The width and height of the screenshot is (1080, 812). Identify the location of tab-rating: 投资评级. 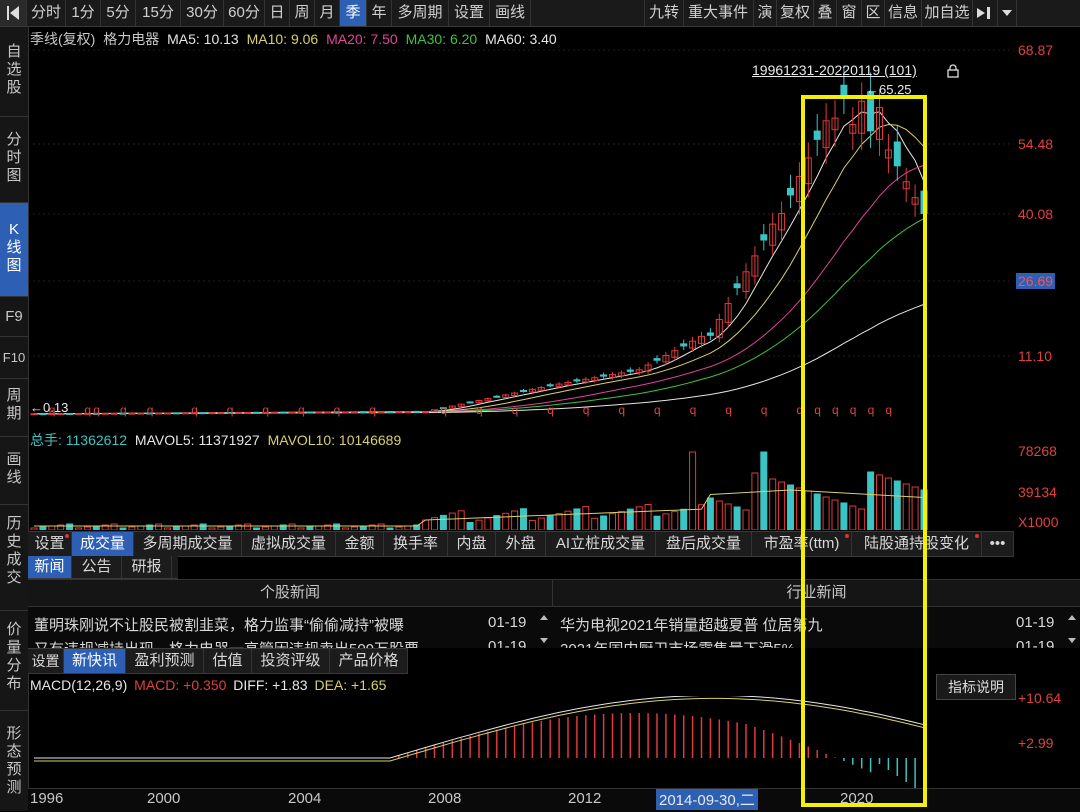
(291, 661).